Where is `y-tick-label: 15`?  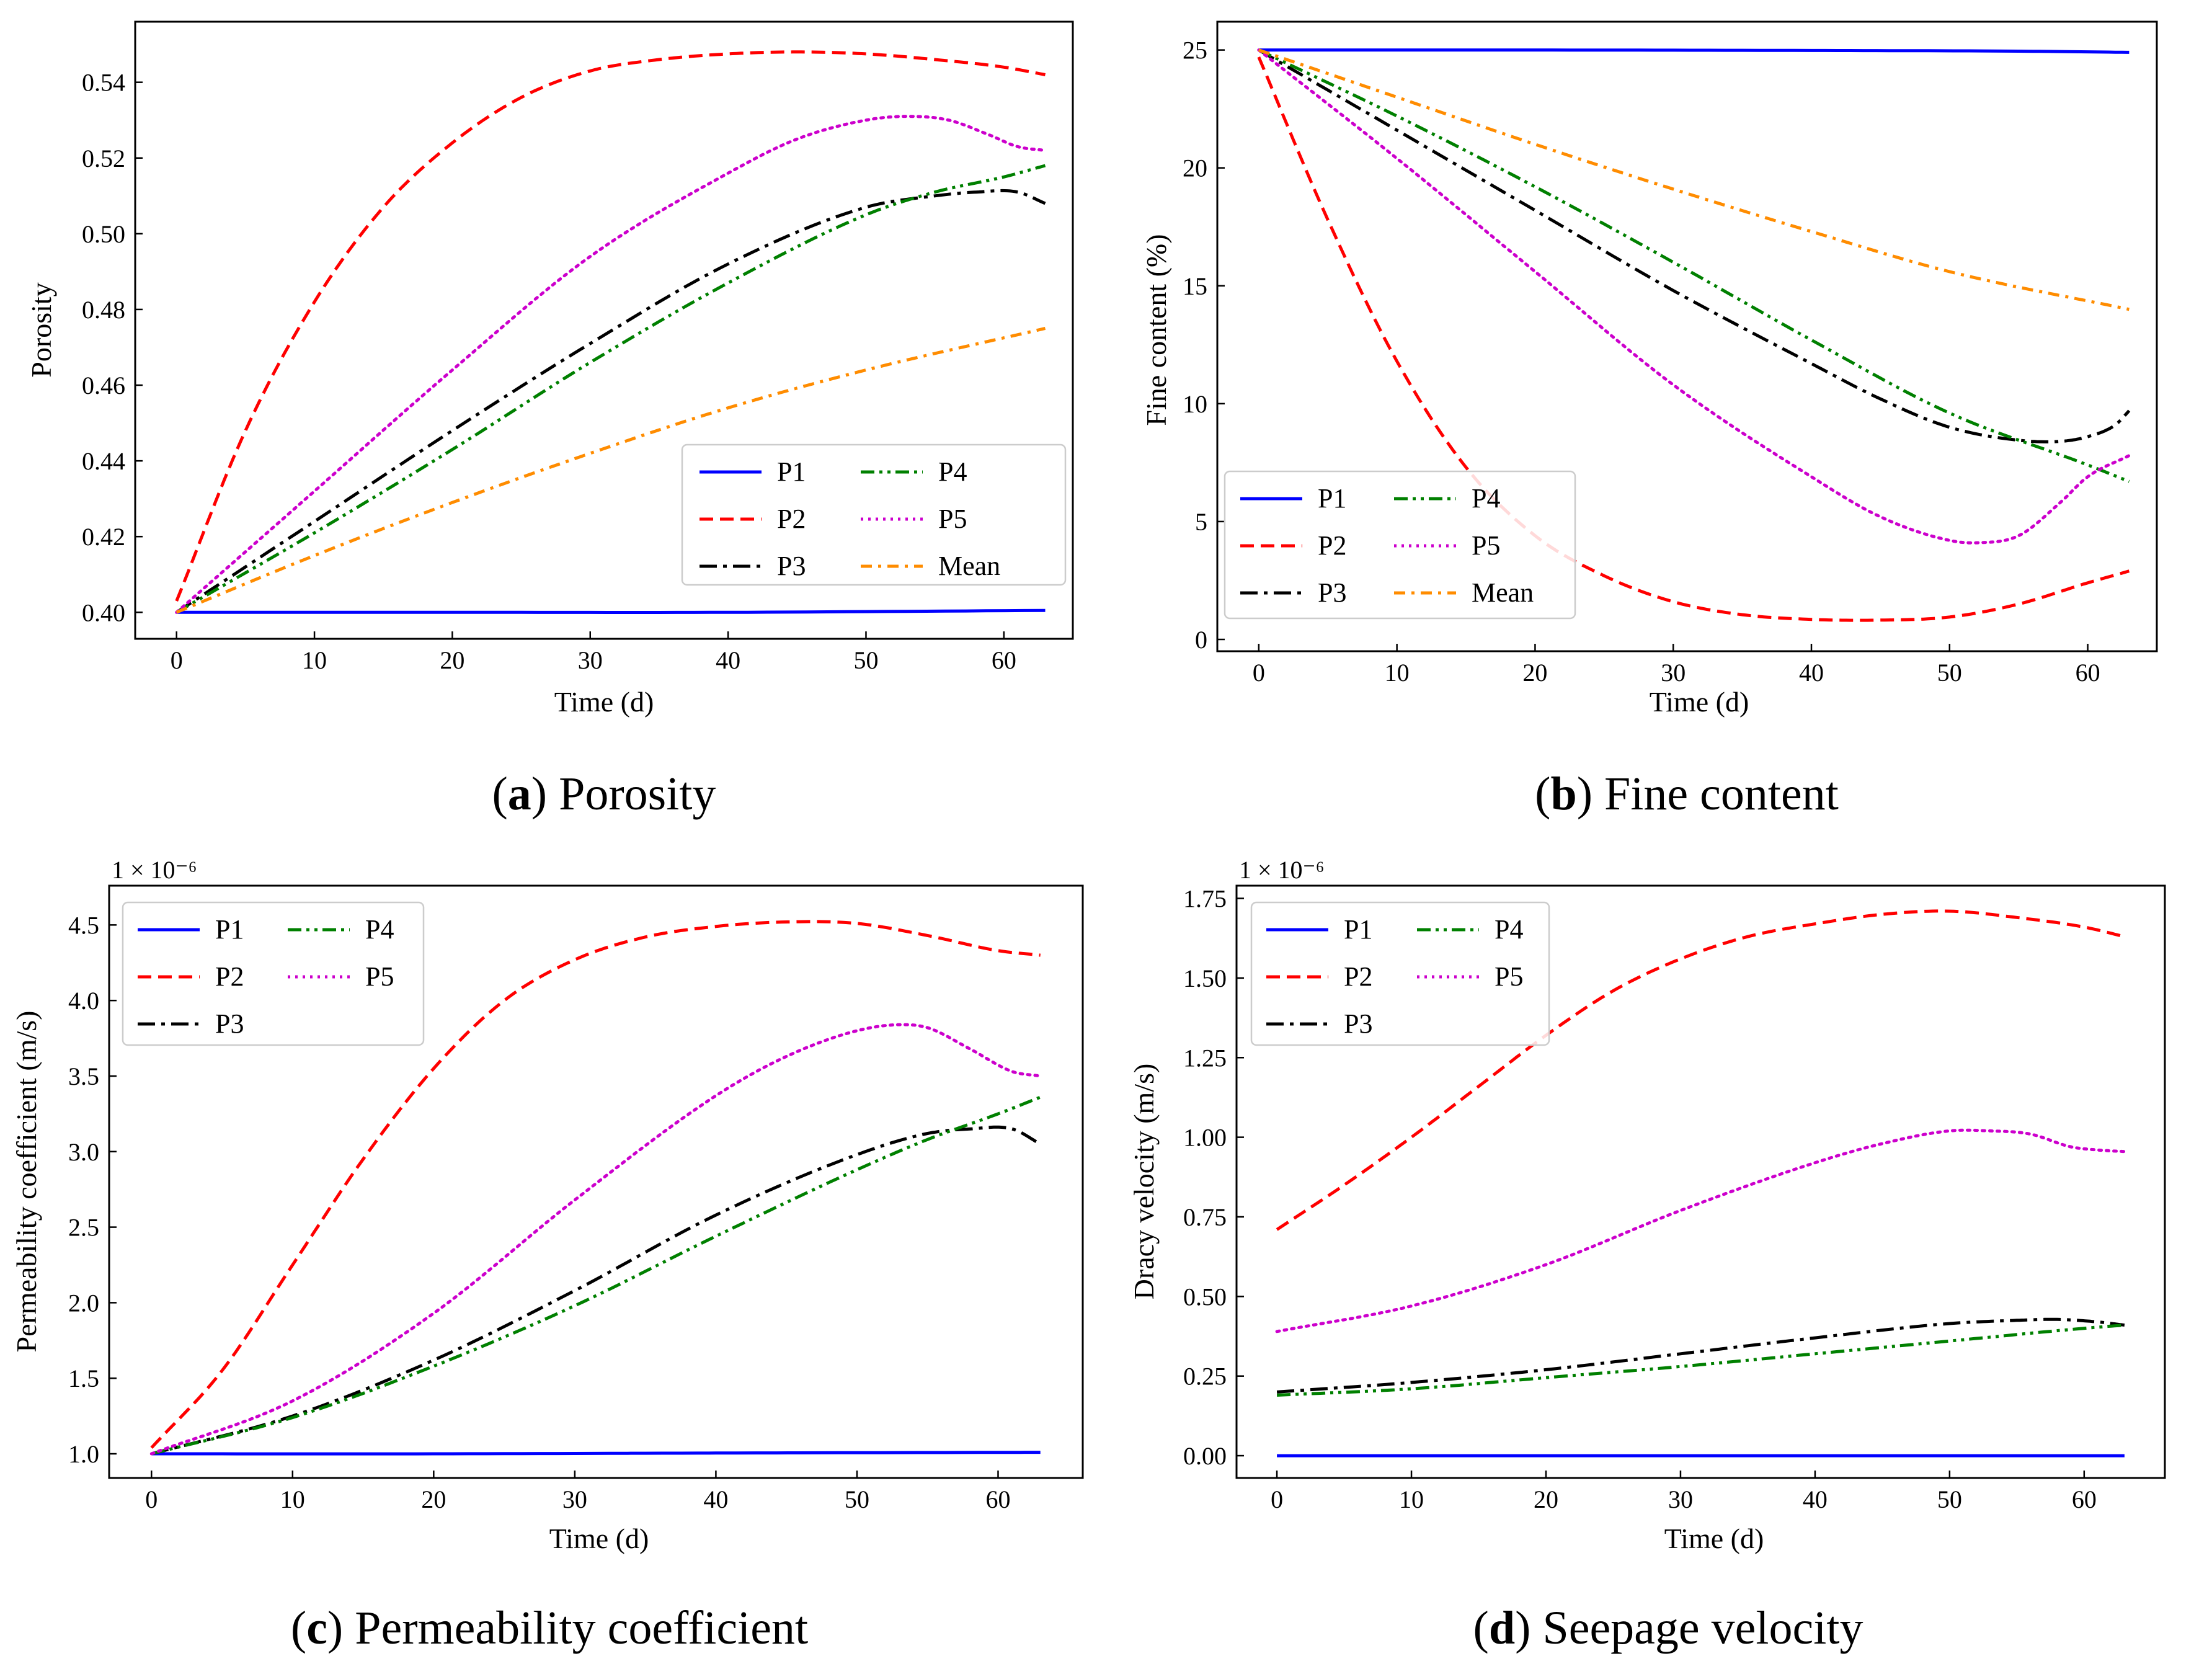
y-tick-label: 15 is located at coordinates (1195, 286).